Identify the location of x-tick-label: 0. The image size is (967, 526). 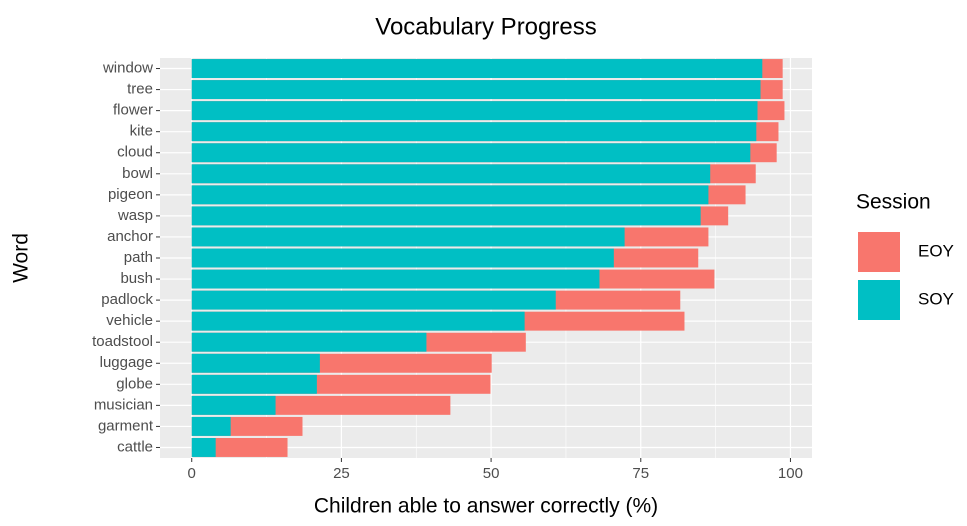
(192, 473).